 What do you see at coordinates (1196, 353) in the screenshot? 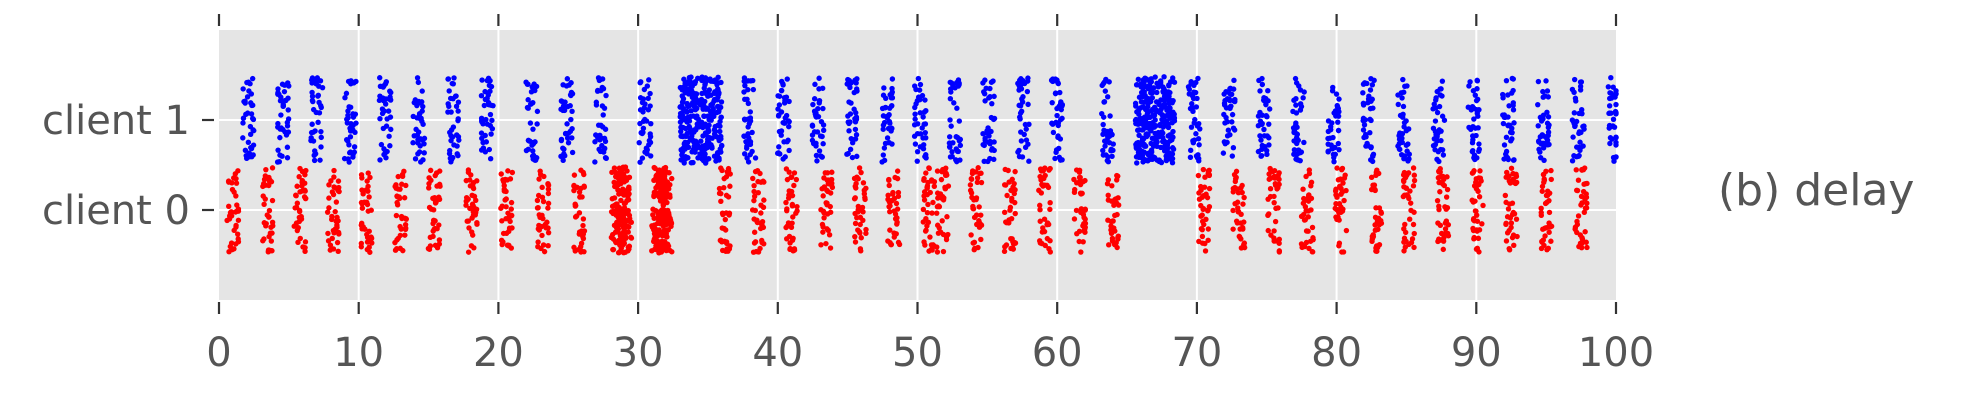
I see `x-tick-label: 70` at bounding box center [1196, 353].